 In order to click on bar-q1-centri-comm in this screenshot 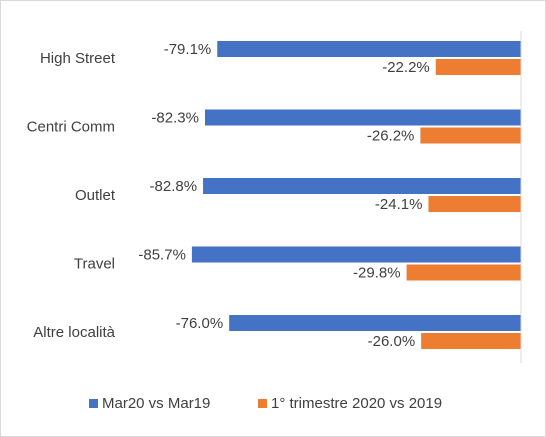, I will do `click(470, 135)`.